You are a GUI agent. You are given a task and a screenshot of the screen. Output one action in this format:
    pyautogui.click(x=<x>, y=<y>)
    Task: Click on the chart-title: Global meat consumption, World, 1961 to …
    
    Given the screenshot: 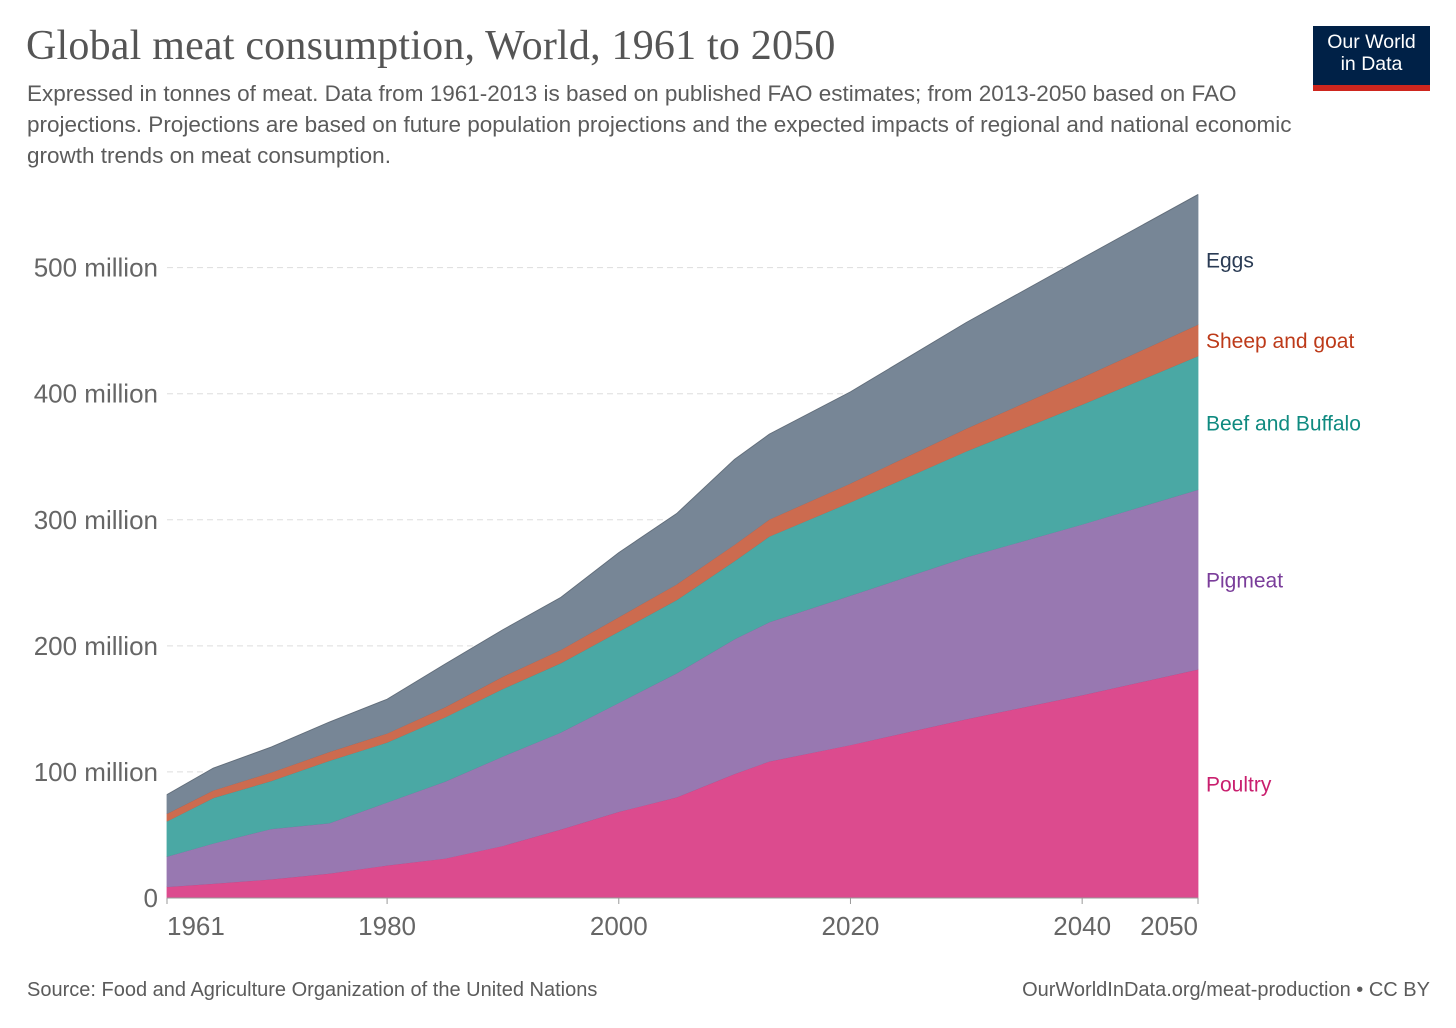 What is the action you would take?
    pyautogui.click(x=431, y=46)
    